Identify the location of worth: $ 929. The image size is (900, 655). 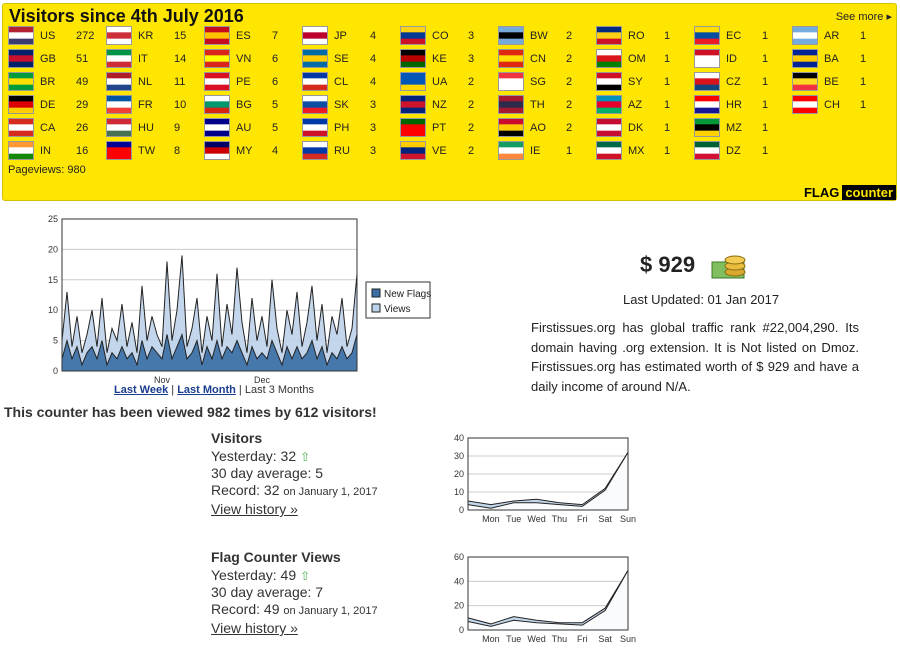
(668, 264).